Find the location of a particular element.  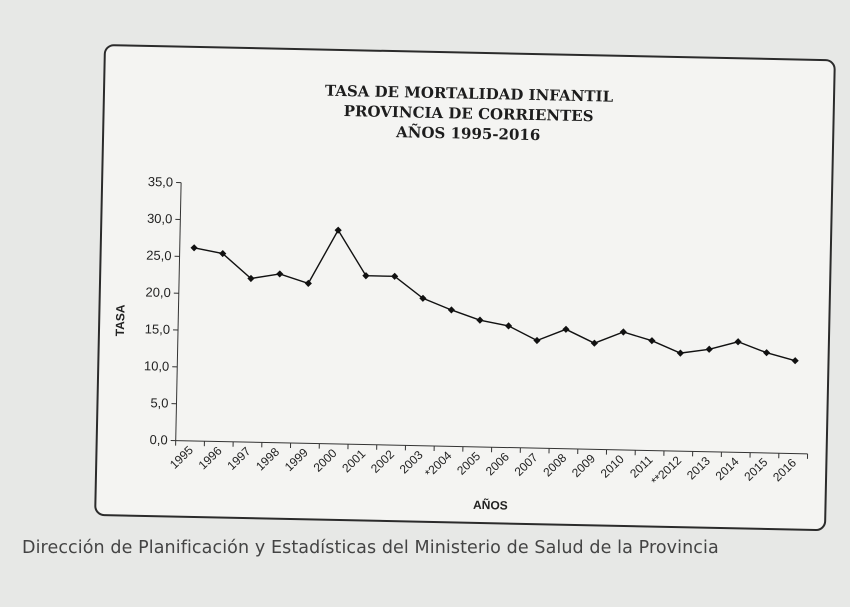

x-tick-label: 1996 is located at coordinates (210, 457).